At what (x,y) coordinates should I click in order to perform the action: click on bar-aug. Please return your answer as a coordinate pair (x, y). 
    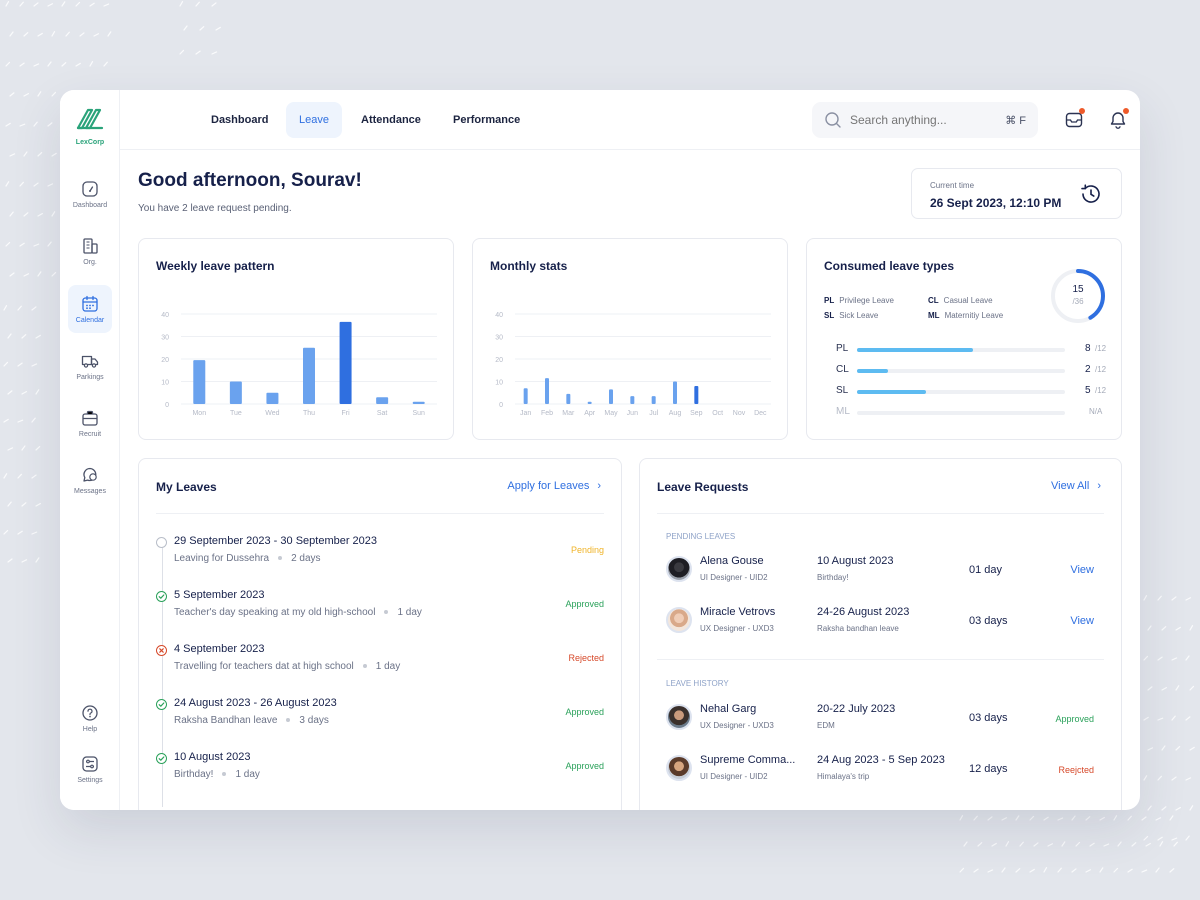
    Looking at the image, I should click on (675, 393).